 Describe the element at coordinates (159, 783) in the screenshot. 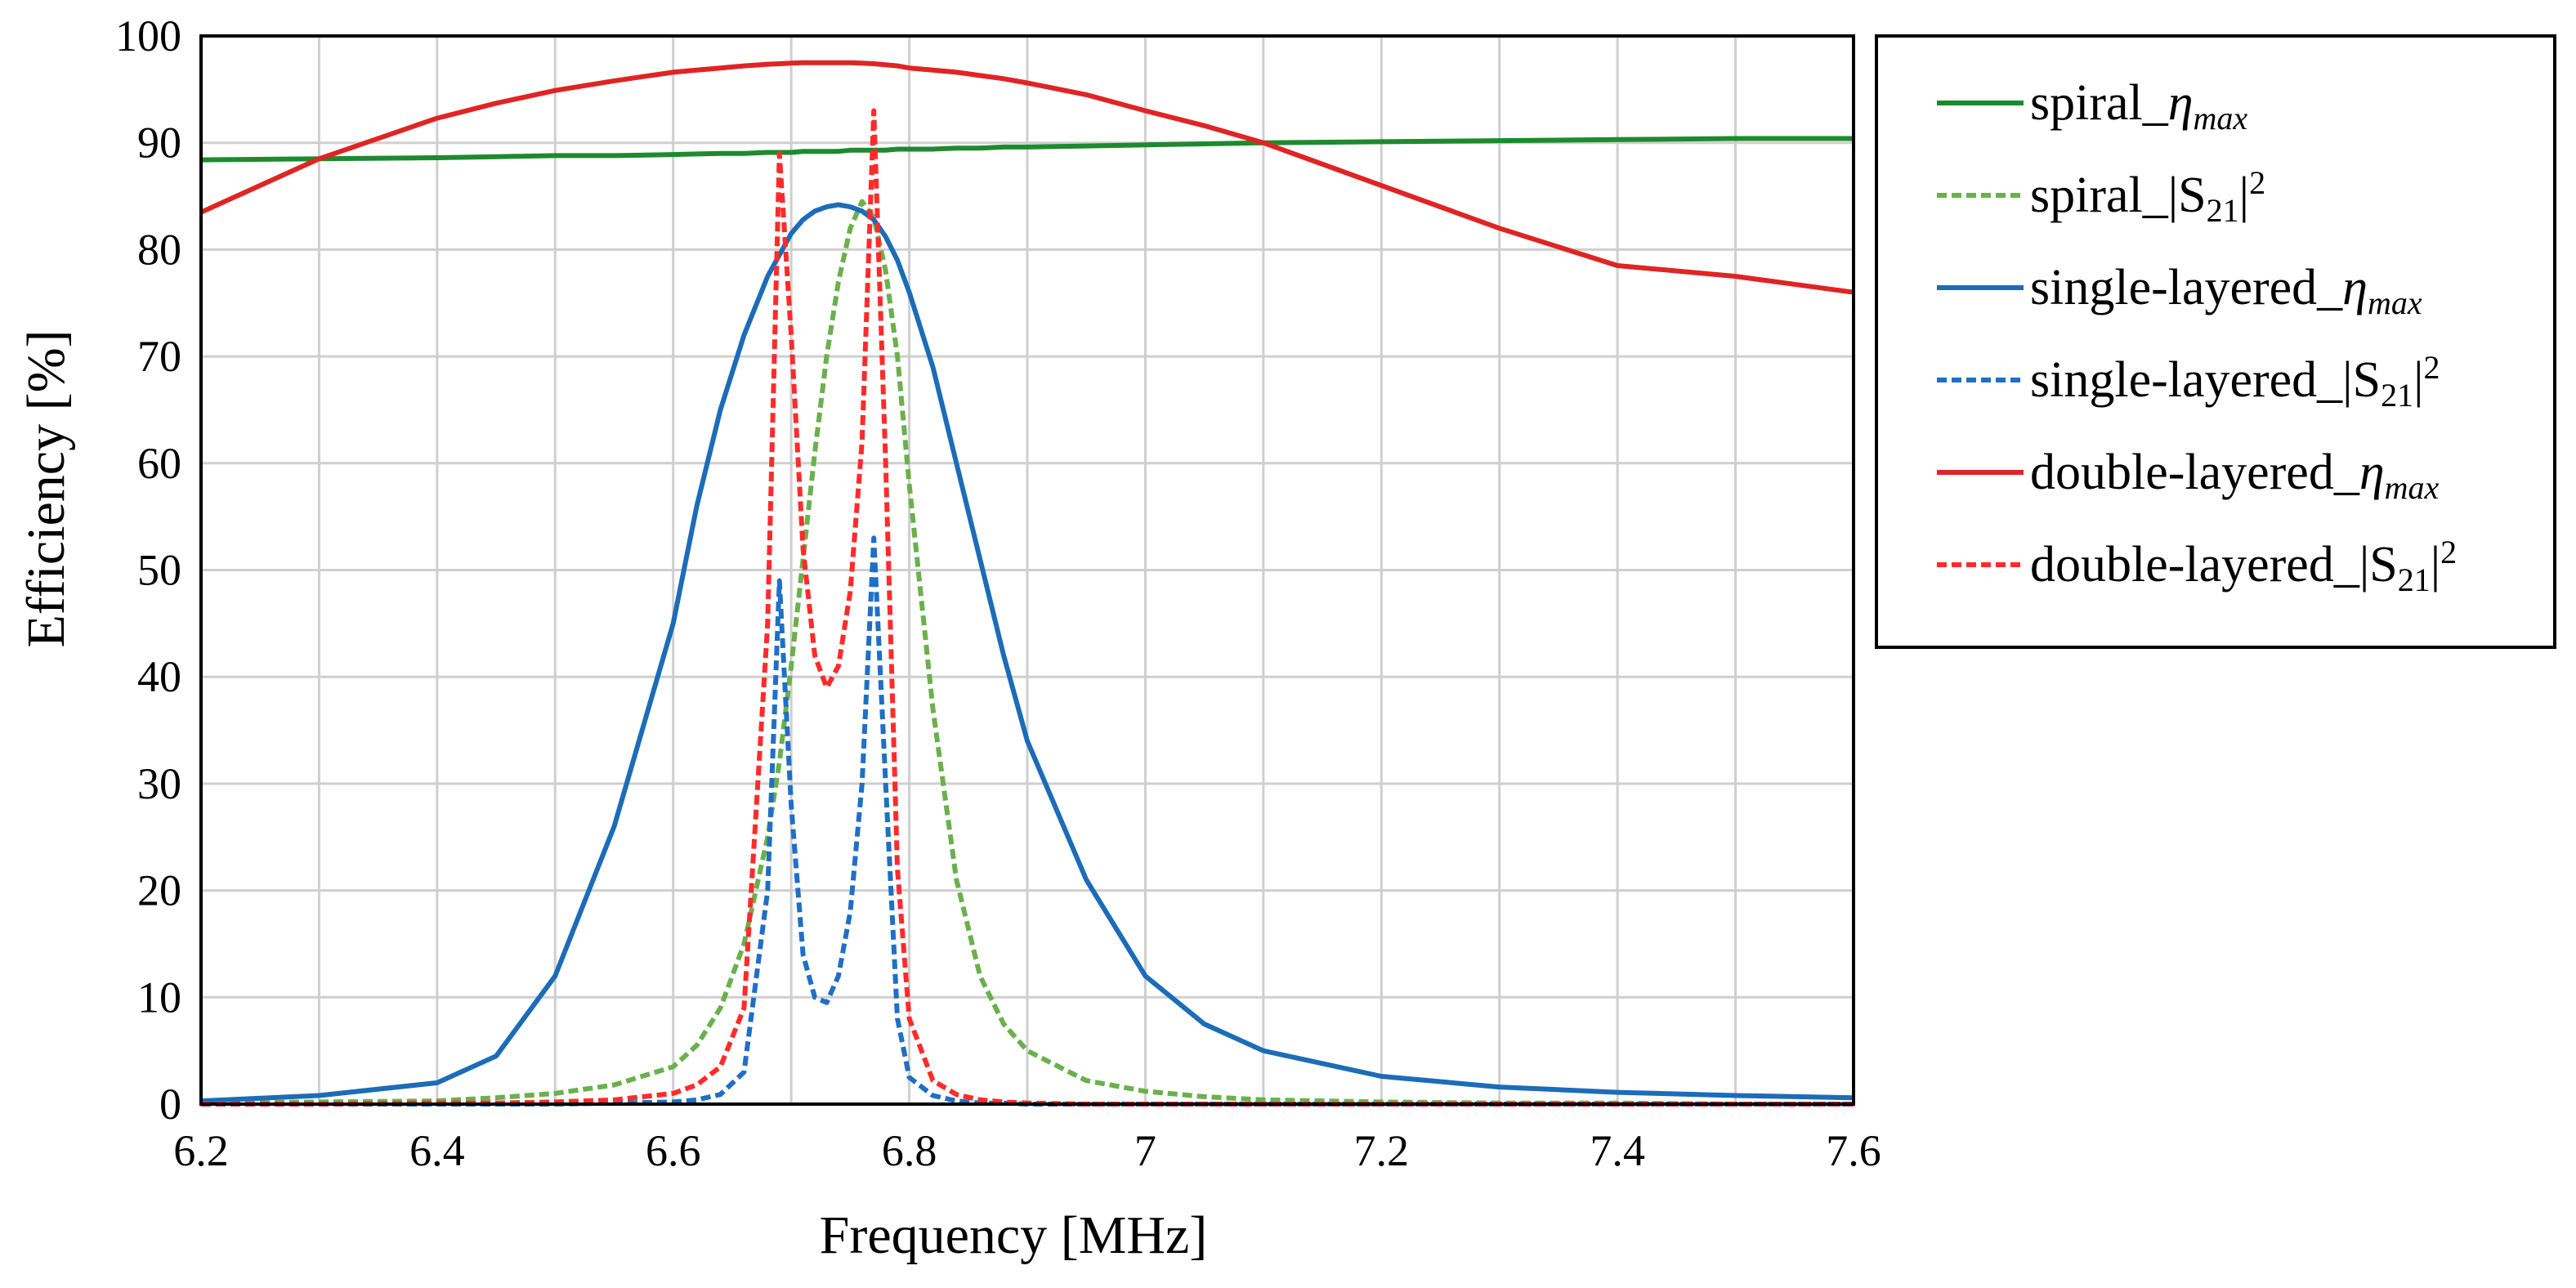

I see `y-tick-label: 30` at that location.